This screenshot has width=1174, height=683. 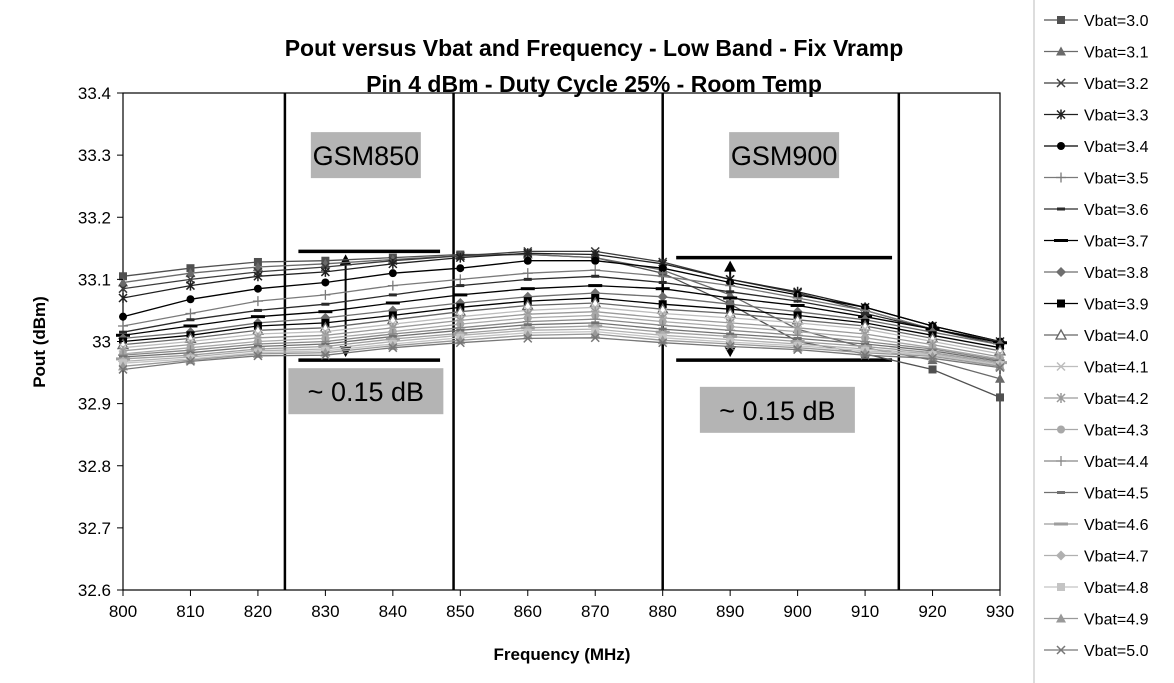 What do you see at coordinates (1096, 525) in the screenshot?
I see `legend-item: Vbat=4.6` at bounding box center [1096, 525].